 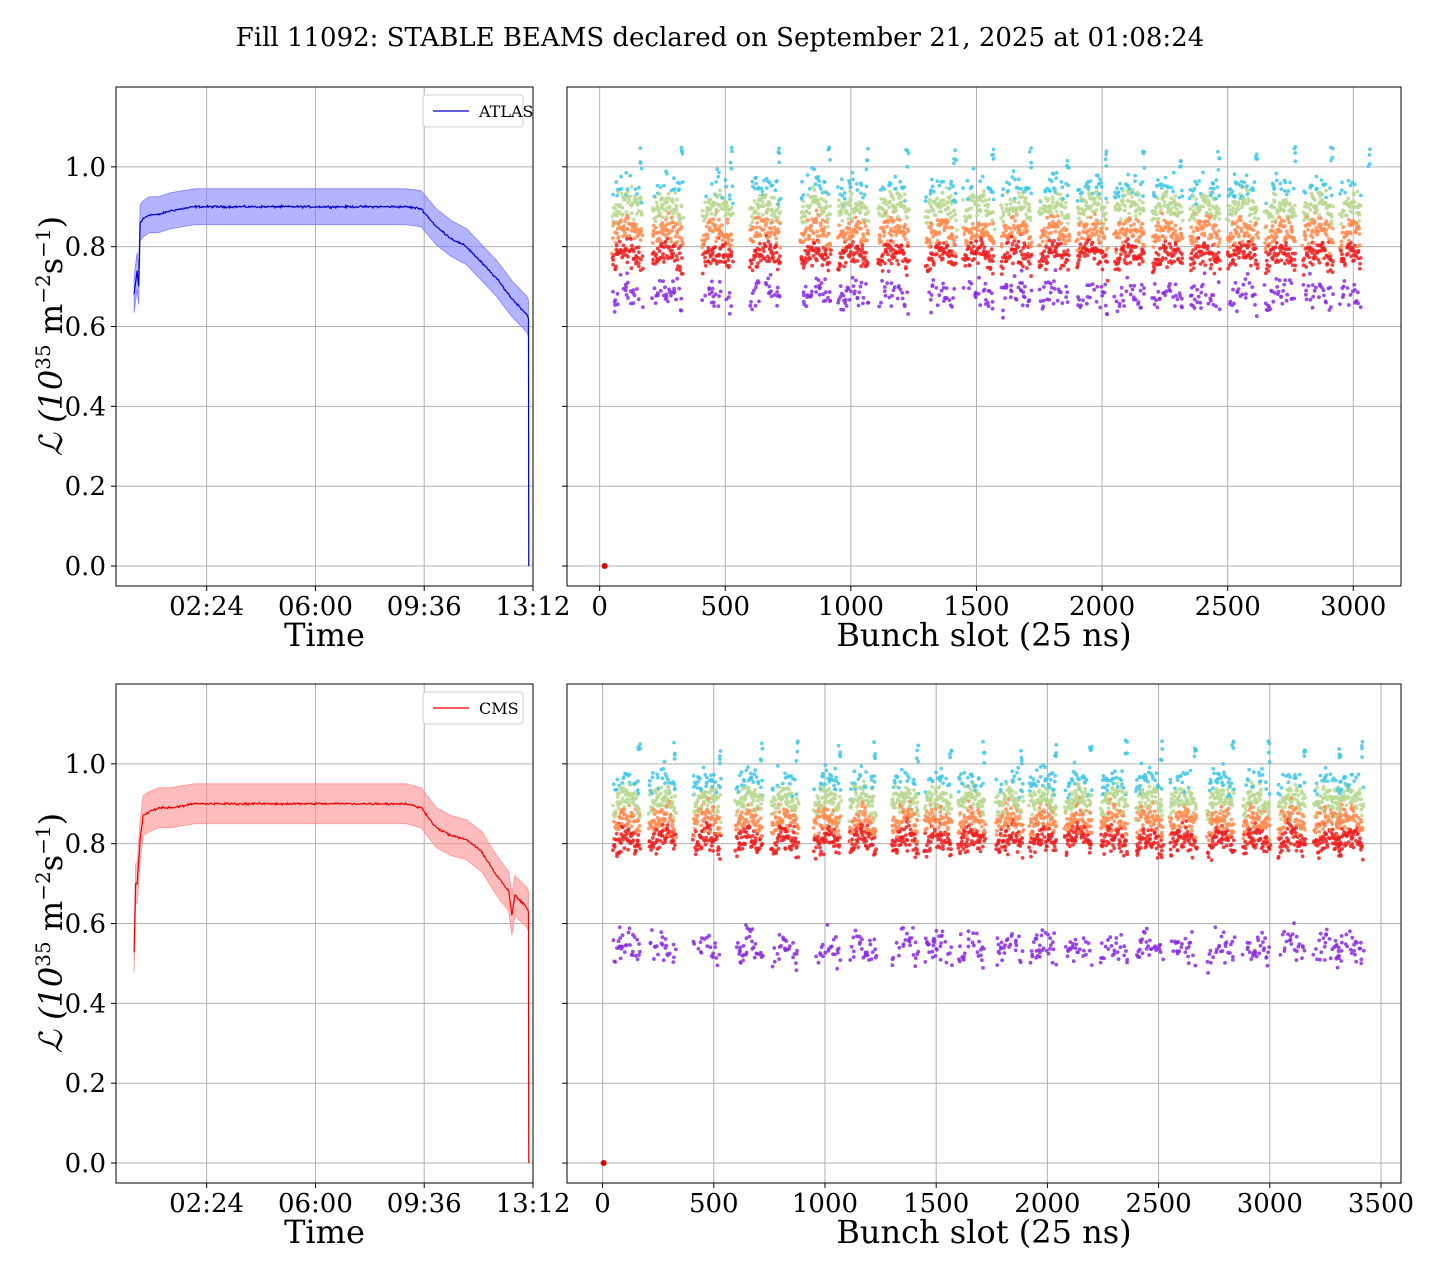 What do you see at coordinates (331, 973) in the screenshot?
I see `uncertainty-band` at bounding box center [331, 973].